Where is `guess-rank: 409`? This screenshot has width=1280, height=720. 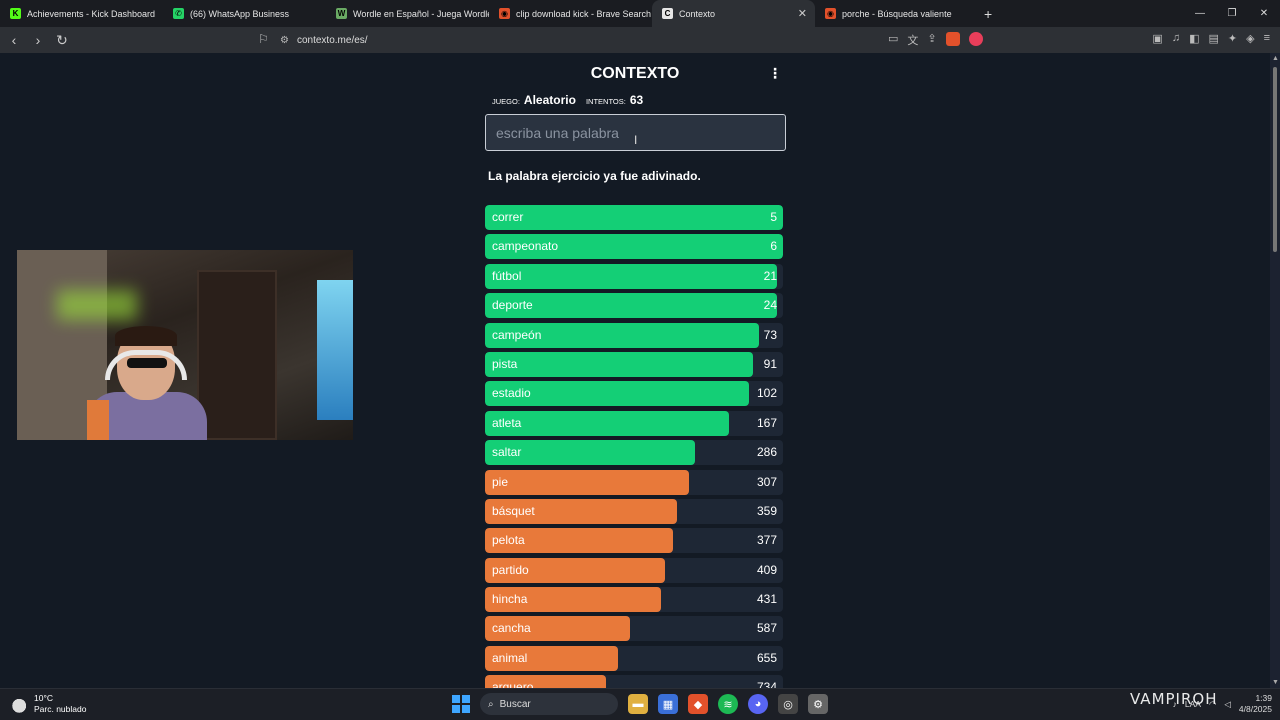 guess-rank: 409 is located at coordinates (766, 569).